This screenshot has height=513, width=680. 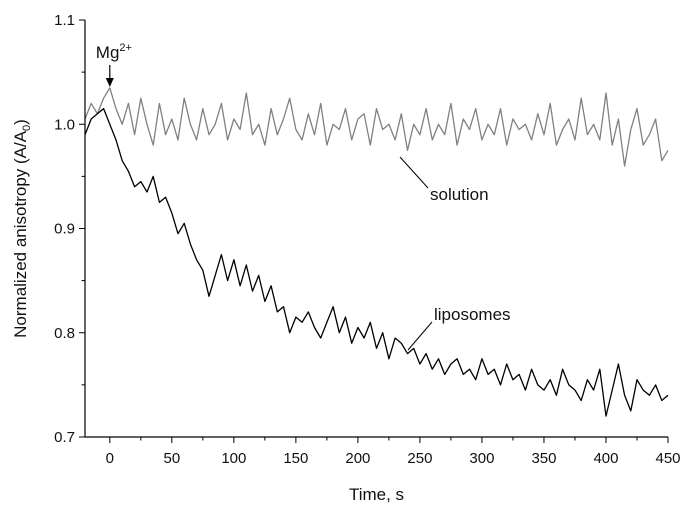 I want to click on x-tick-label: 150, so click(x=295, y=458).